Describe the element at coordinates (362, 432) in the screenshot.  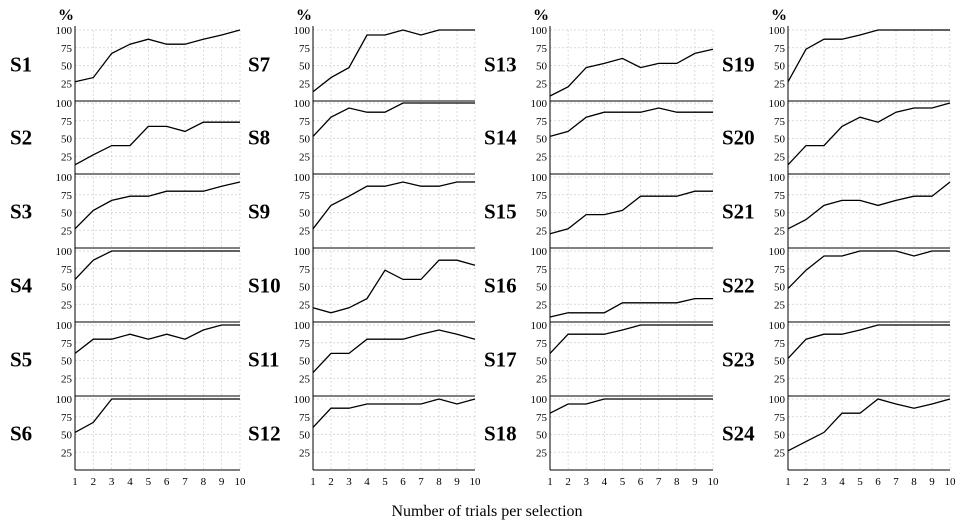
I see `panel-s12: 25 50 75 100 S12` at that location.